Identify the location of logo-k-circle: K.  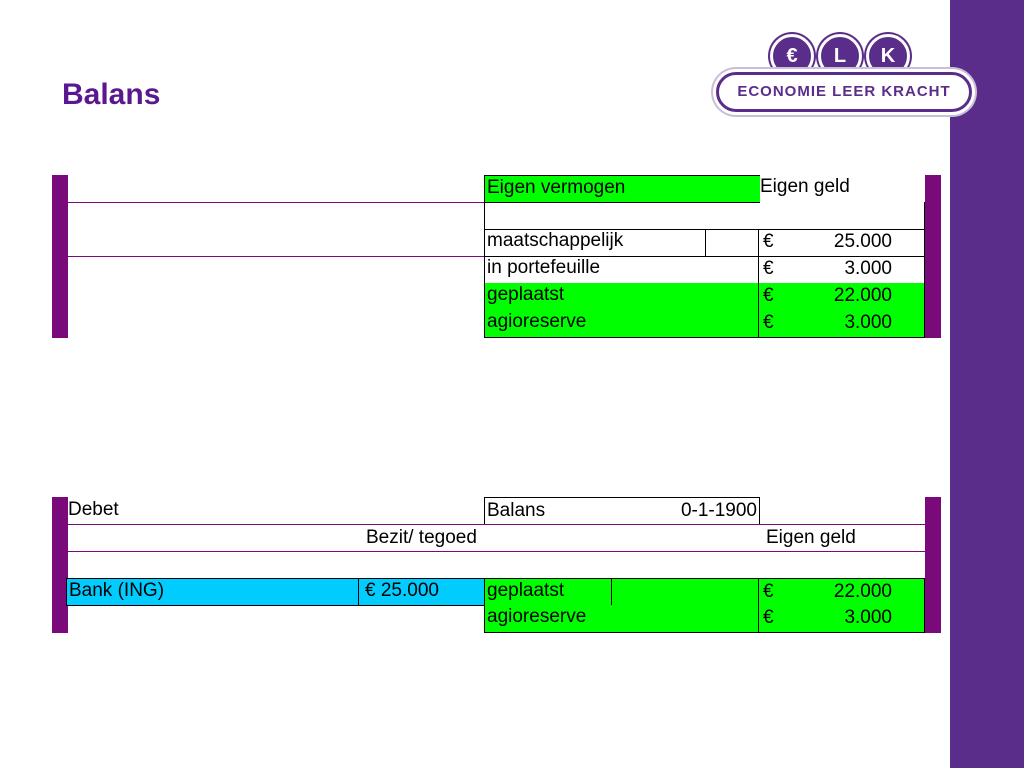
(888, 56).